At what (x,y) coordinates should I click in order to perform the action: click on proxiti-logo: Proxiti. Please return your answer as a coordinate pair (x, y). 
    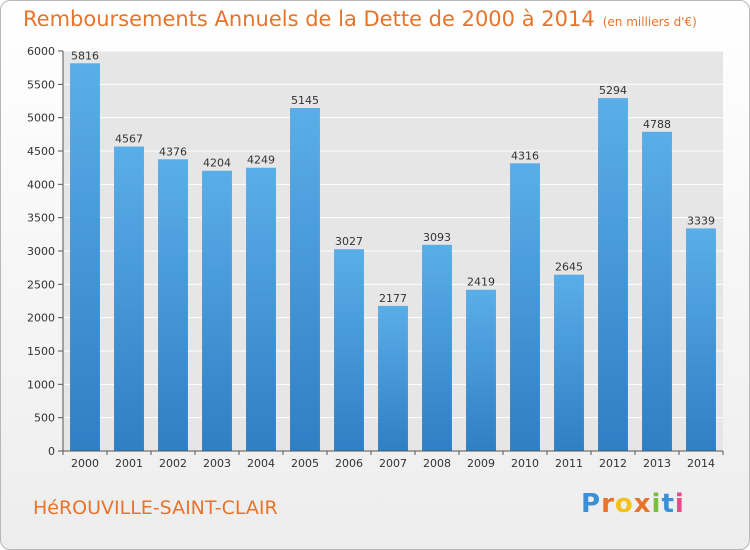
    Looking at the image, I should click on (633, 504).